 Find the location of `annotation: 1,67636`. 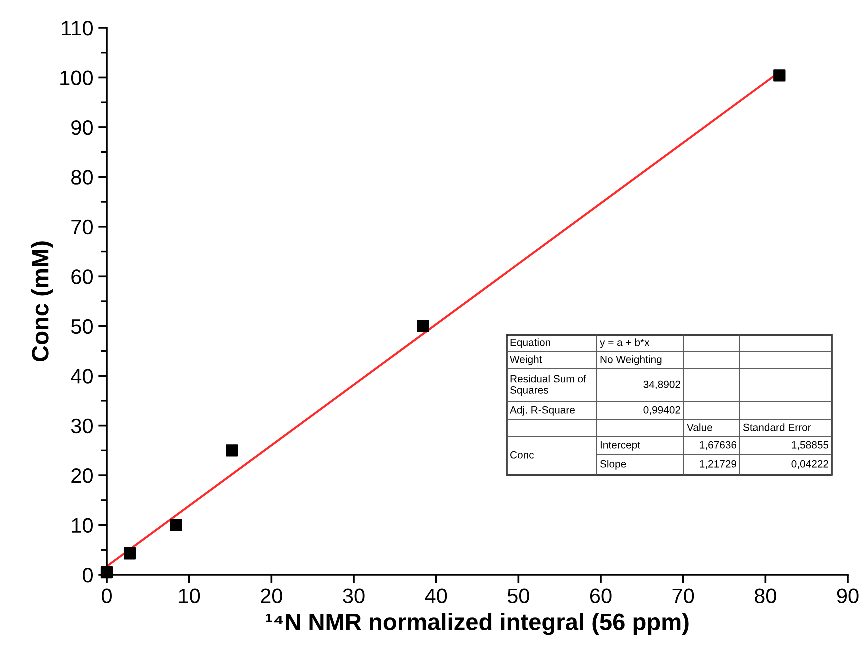

annotation: 1,67636 is located at coordinates (718, 445).